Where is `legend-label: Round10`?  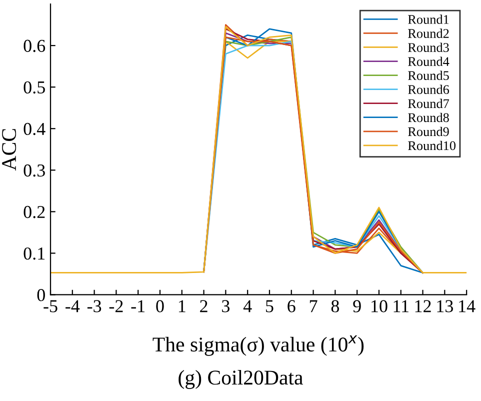 legend-label: Round10 is located at coordinates (432, 145).